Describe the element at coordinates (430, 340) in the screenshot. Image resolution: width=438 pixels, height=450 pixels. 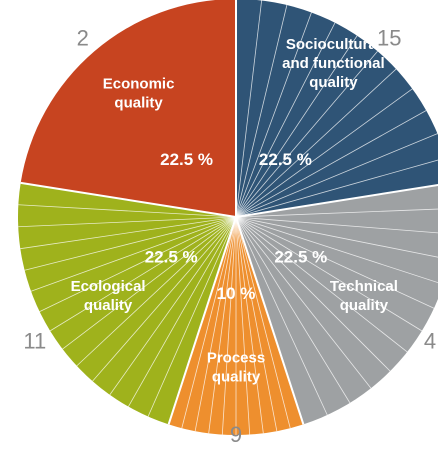
I see `outer-number-technical-quality: 4` at that location.